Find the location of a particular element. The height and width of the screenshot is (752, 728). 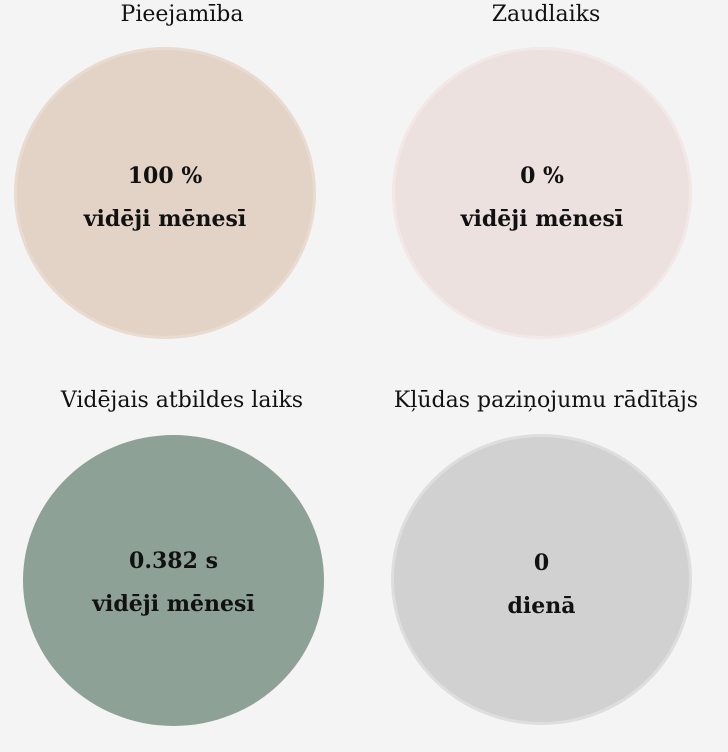

availability-value: 100 % is located at coordinates (165, 176).